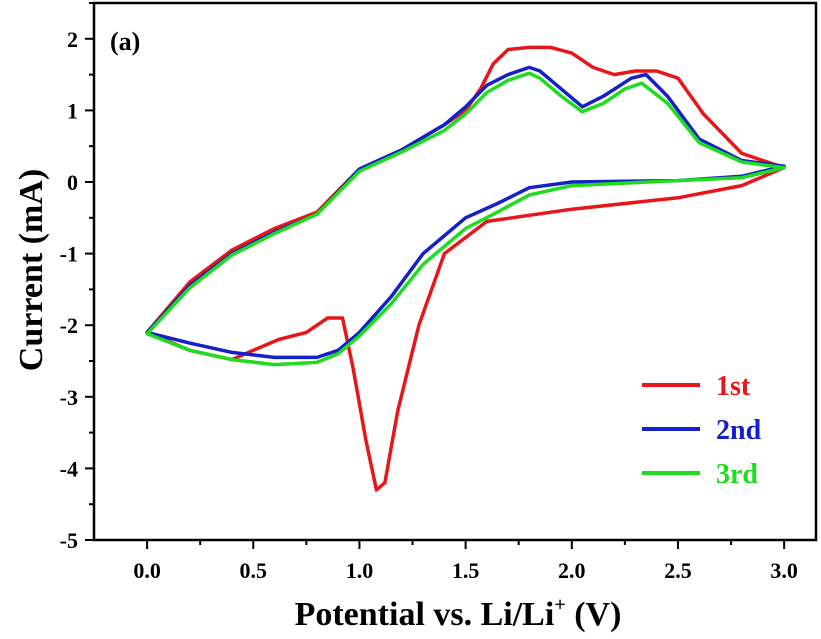 This screenshot has height=639, width=821. What do you see at coordinates (72, 39) in the screenshot?
I see `y-tick-label: 2` at bounding box center [72, 39].